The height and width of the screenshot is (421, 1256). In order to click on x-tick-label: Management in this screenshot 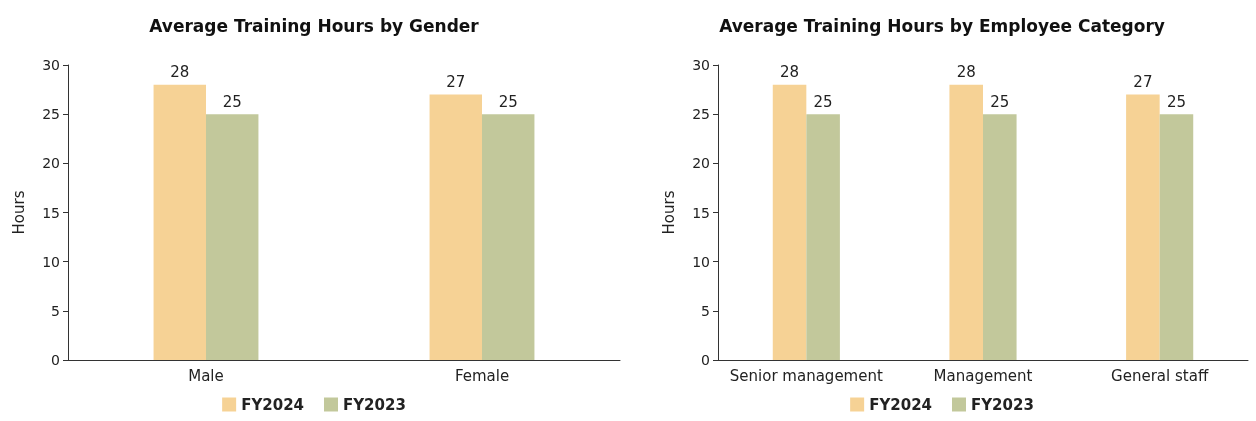, I will do `click(983, 375)`.